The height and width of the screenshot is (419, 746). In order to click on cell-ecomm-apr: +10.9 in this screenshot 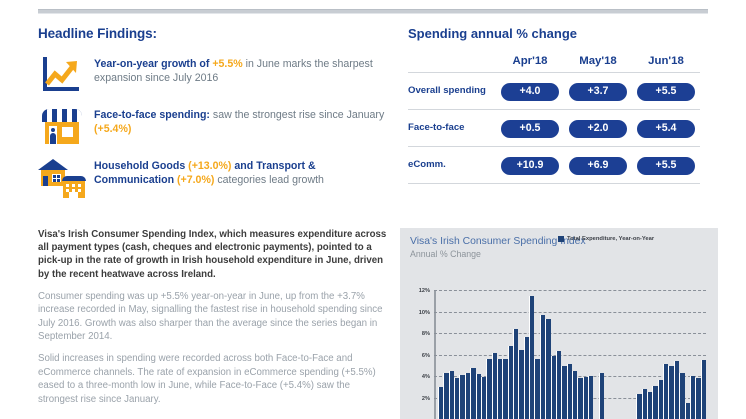, I will do `click(530, 164)`.